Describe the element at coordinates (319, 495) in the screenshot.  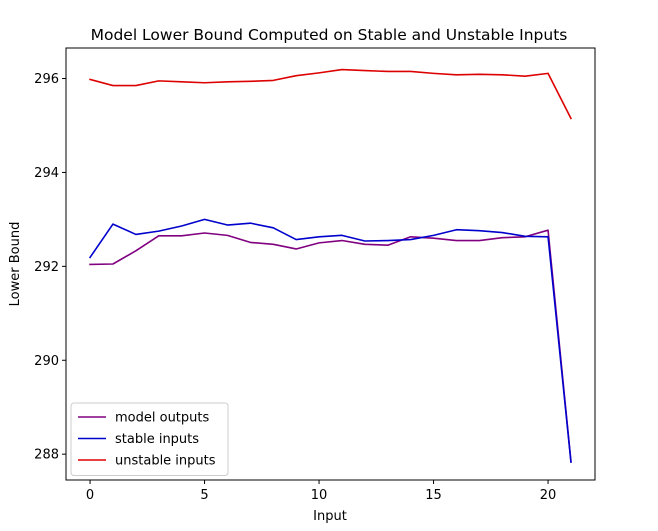
I see `x-tick-label: 10` at that location.